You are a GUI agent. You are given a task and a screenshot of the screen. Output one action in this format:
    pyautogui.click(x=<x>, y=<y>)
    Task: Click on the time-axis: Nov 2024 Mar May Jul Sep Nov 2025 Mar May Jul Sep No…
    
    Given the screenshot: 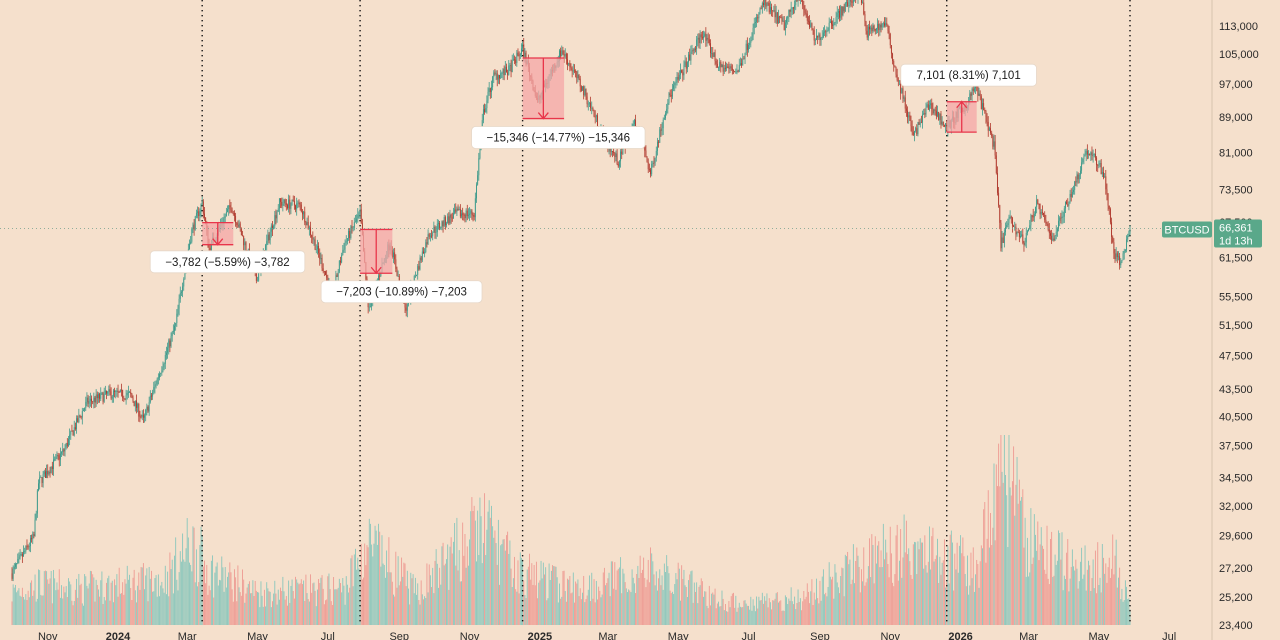 What is the action you would take?
    pyautogui.click(x=607, y=635)
    